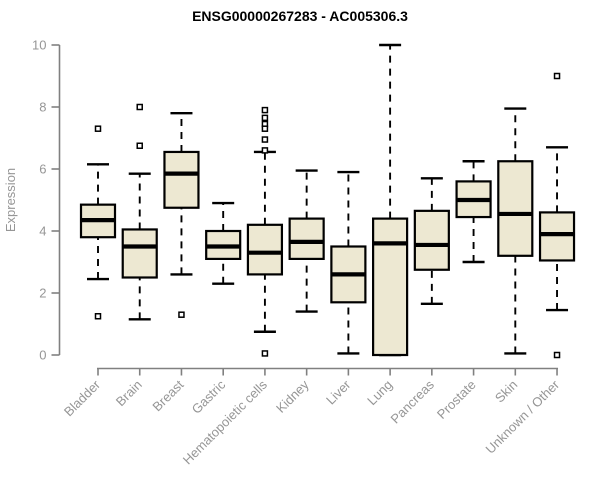 Image resolution: width=600 pixels, height=500 pixels. What do you see at coordinates (348, 262) in the screenshot?
I see `box-group-liver` at bounding box center [348, 262].